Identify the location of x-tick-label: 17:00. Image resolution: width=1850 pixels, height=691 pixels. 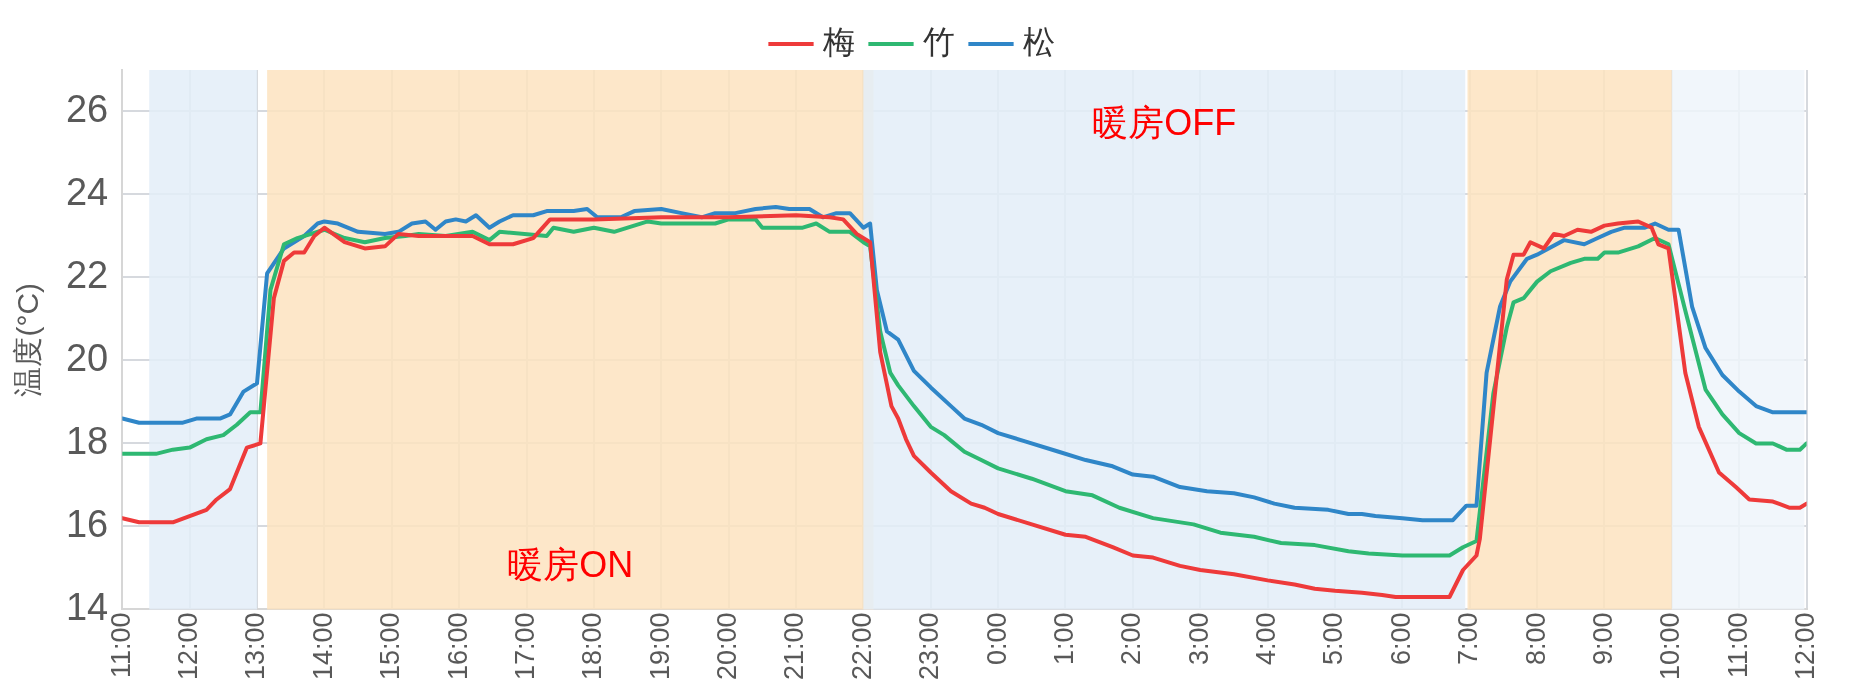
(524, 646).